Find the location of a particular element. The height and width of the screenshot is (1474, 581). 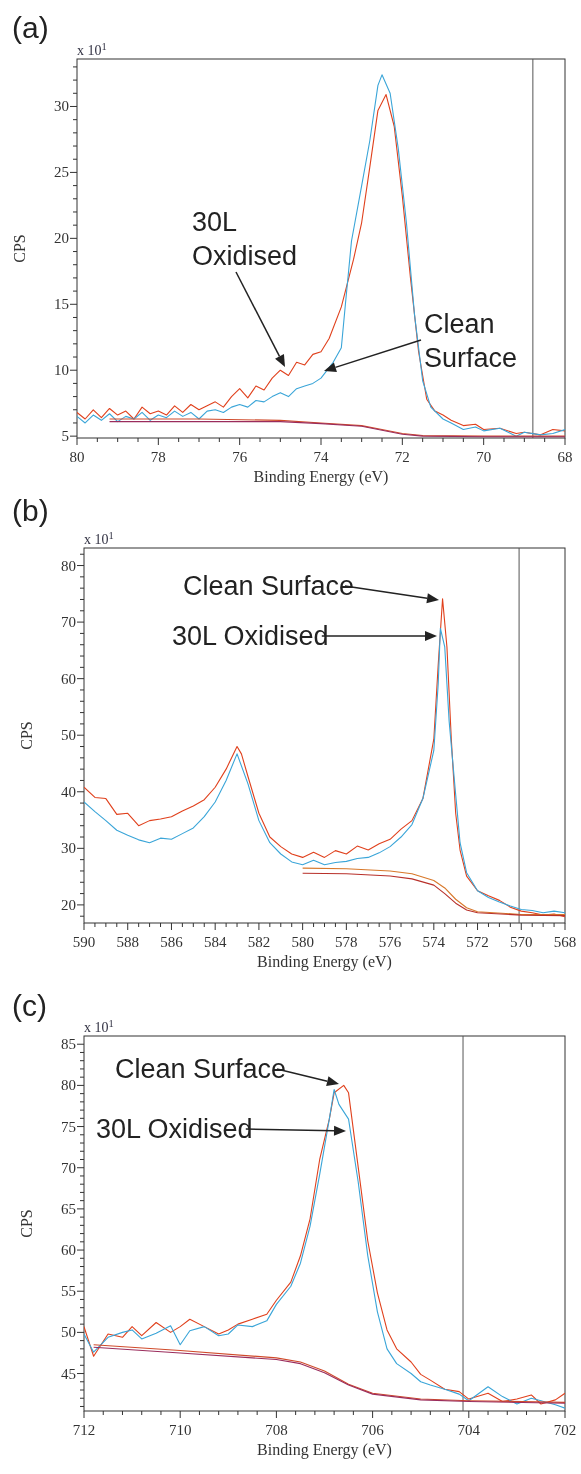

x-tick-label: 74 is located at coordinates (321, 457).